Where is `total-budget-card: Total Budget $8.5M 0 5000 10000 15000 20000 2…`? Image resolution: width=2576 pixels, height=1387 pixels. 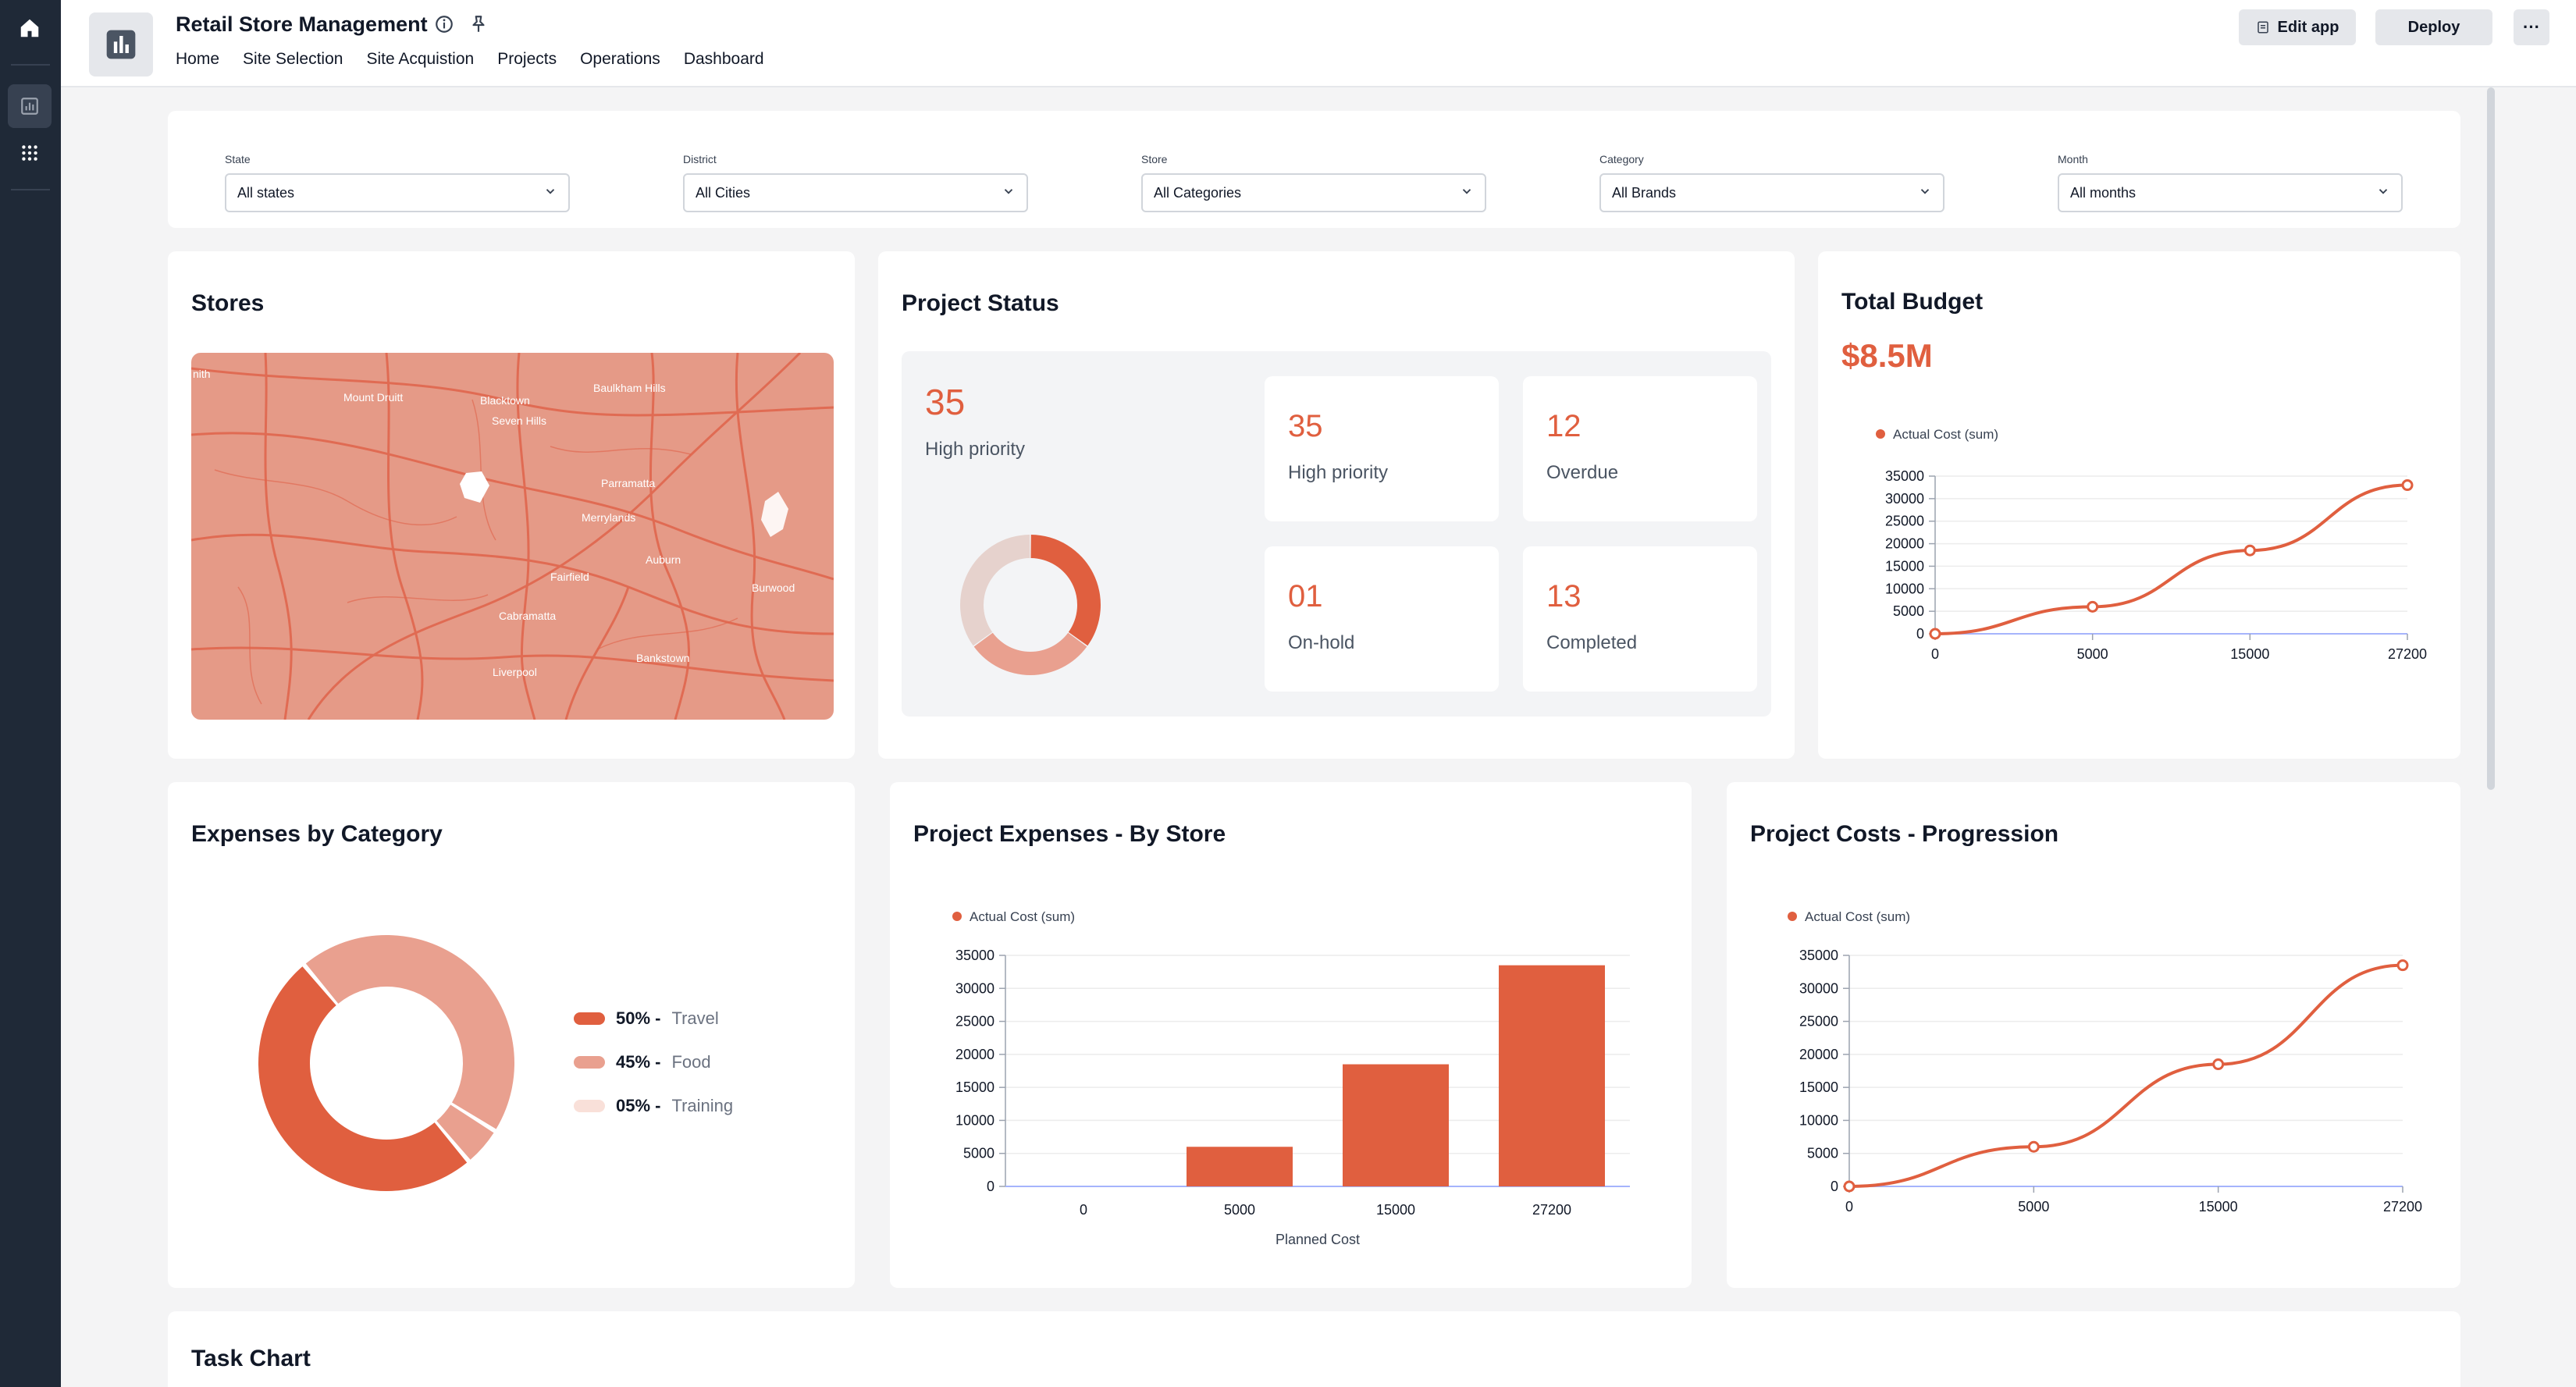
total-budget-card: Total Budget $8.5M 0 5000 10000 15000 20000 2… is located at coordinates (2139, 505).